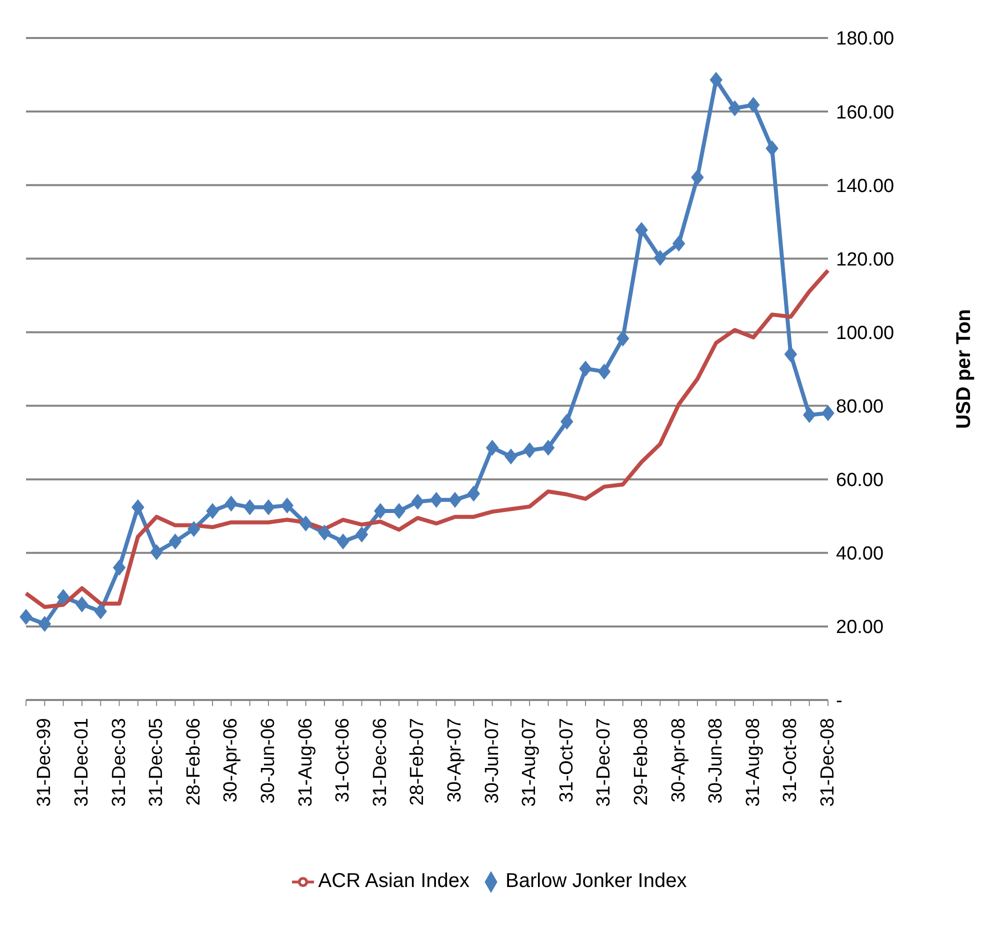 The height and width of the screenshot is (925, 990). Describe the element at coordinates (394, 881) in the screenshot. I see `legend-label: ACR Asian Index` at that location.